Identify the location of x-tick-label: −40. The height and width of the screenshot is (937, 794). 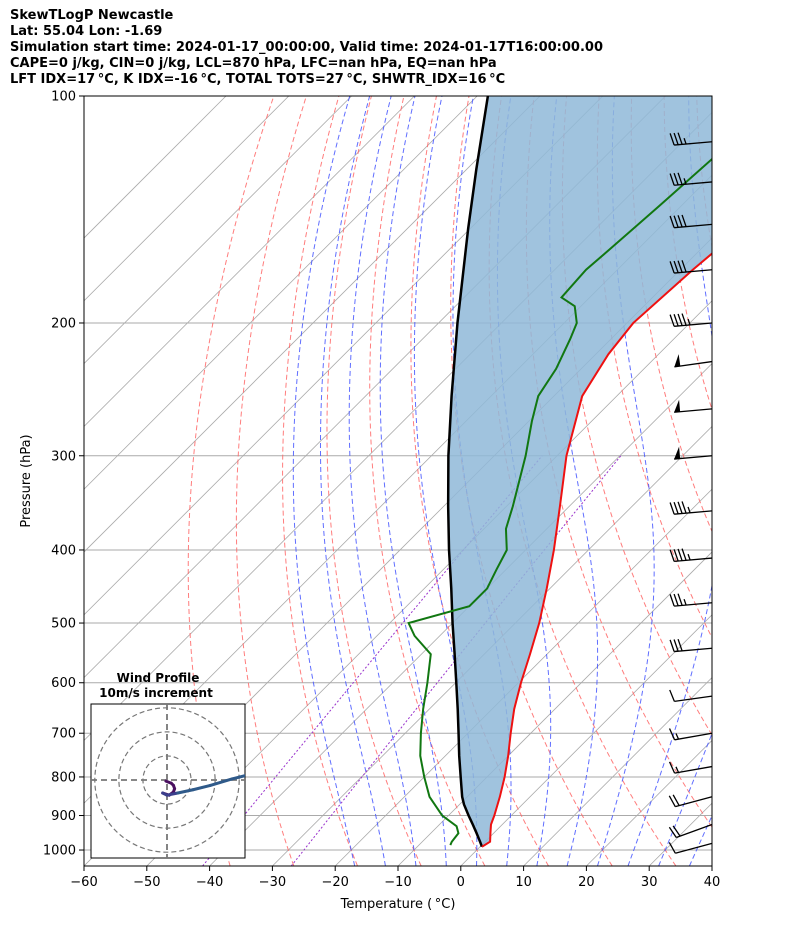
(209, 882).